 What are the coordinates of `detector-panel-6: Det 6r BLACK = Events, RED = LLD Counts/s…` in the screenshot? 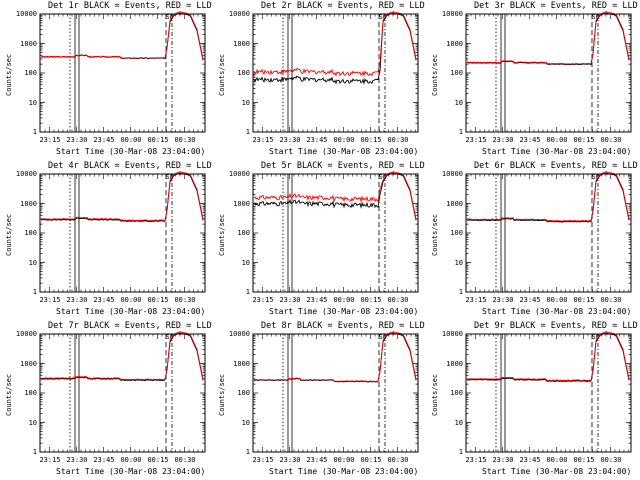 It's located at (532, 240).